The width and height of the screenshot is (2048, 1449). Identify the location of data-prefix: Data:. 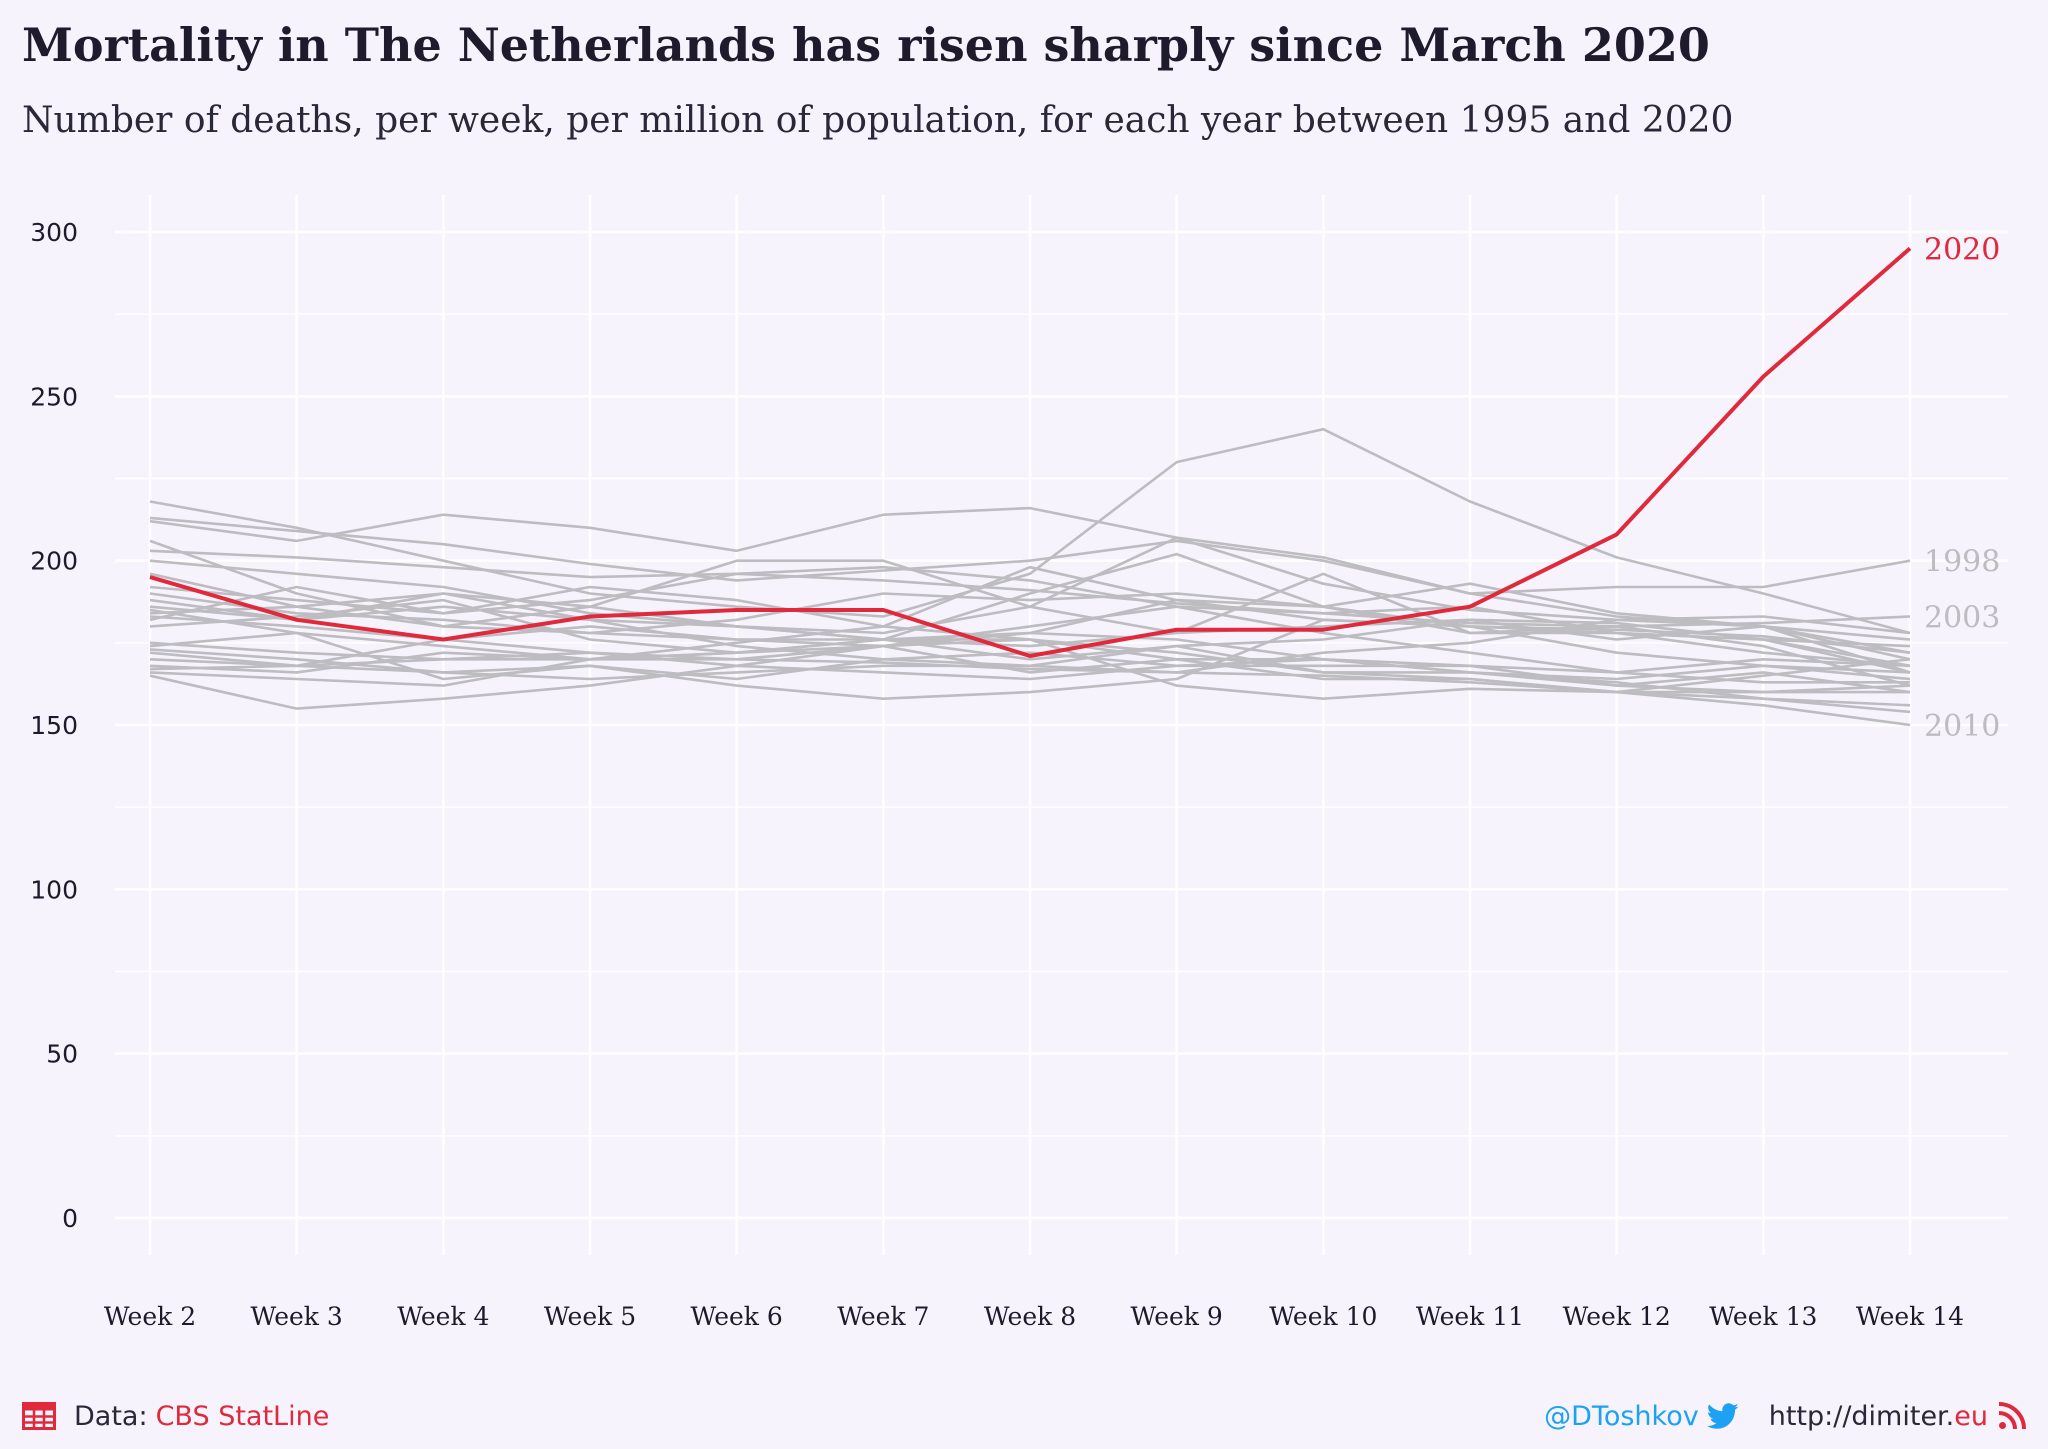
(111, 1416).